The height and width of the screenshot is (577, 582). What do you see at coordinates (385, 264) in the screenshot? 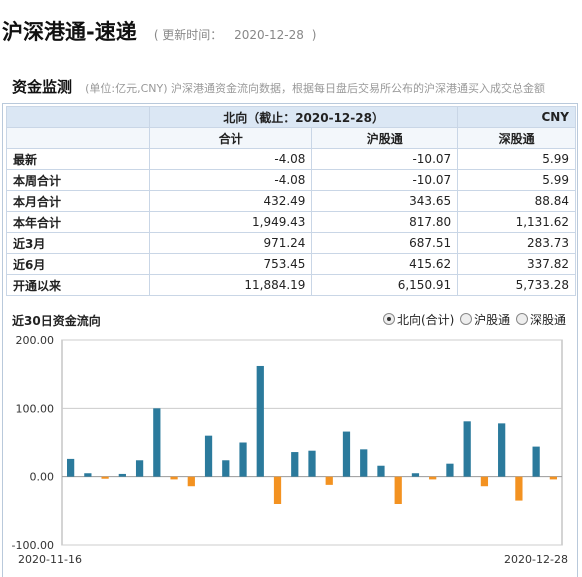
I see `cell-sh: 415.62` at bounding box center [385, 264].